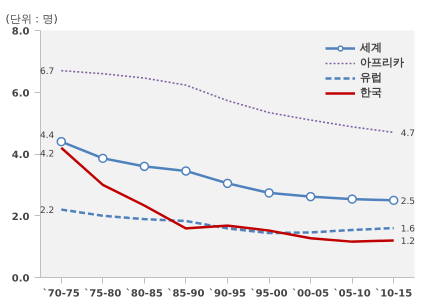  I want to click on legend-label: 한국, so click(371, 93).